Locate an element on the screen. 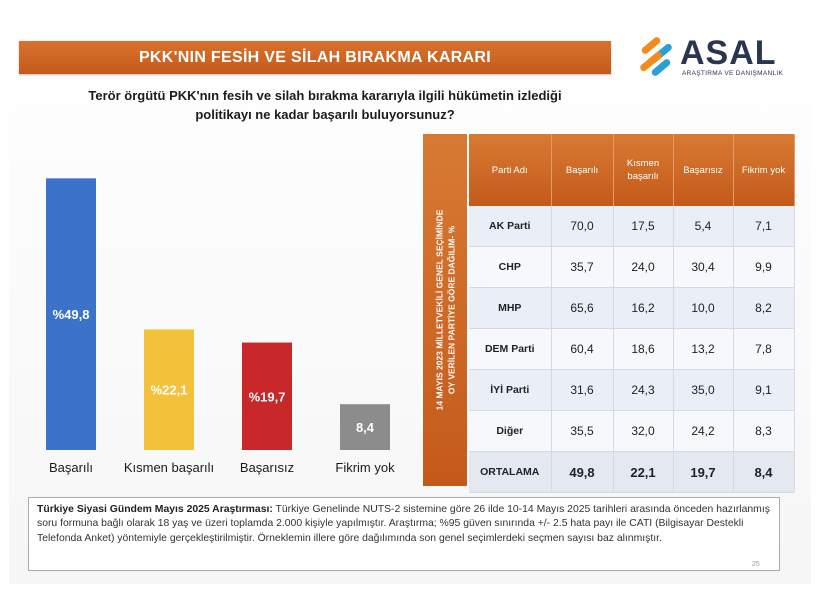 Image resolution: width=820 pixels, height=589 pixels. col-header-fikrim-yok: Fikrim yok is located at coordinates (764, 170).